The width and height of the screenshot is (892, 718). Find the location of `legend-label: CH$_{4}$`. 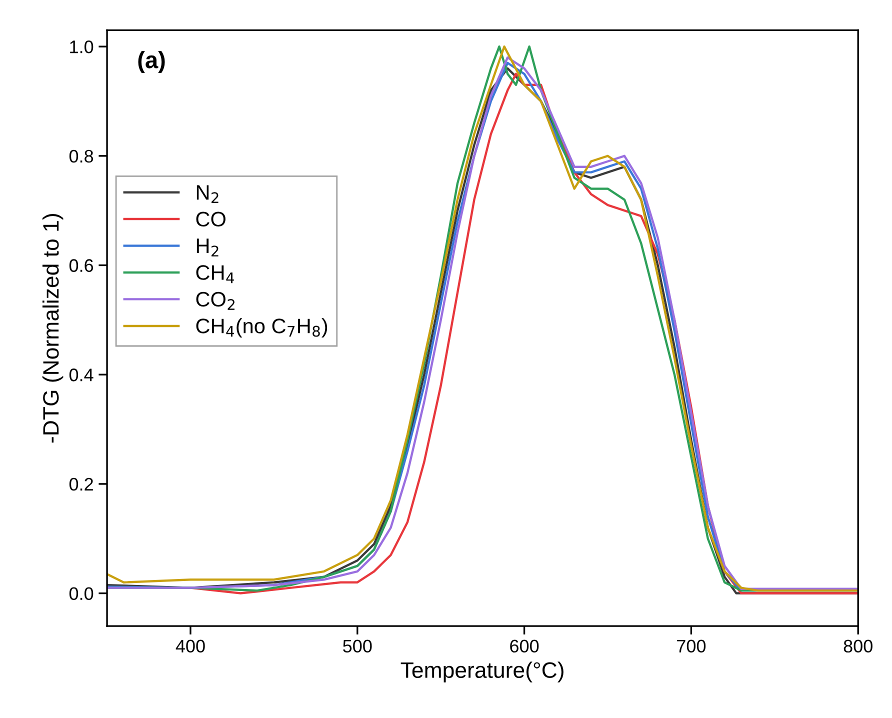

legend-label: CH$_{4}$ is located at coordinates (215, 274).